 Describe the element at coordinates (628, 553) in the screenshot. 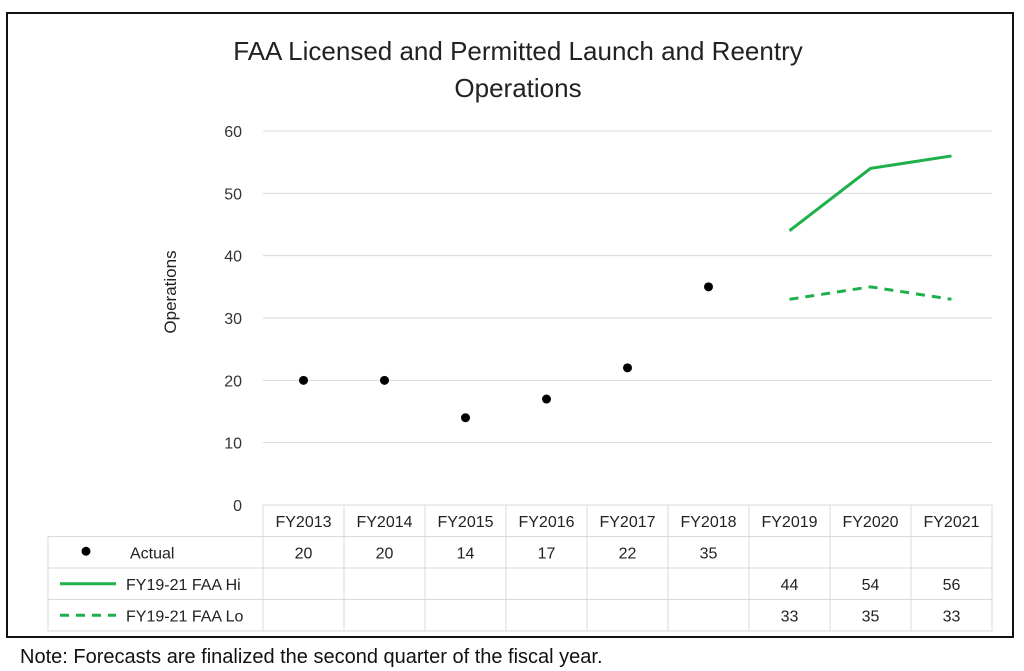

I see `data-label: 22` at that location.